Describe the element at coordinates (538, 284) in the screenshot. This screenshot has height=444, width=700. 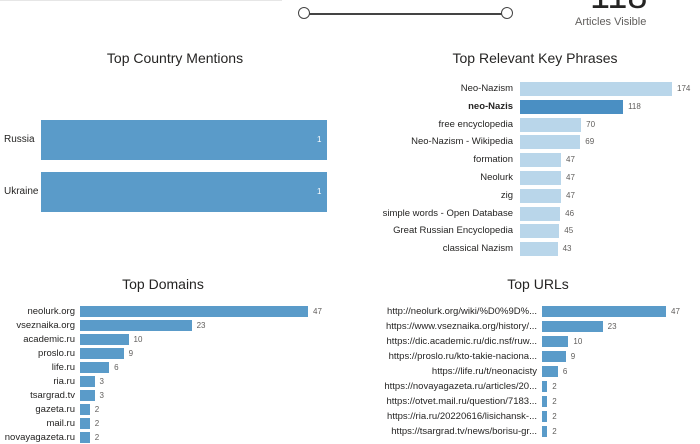
I see `urls-panel-title: Top URLs` at that location.